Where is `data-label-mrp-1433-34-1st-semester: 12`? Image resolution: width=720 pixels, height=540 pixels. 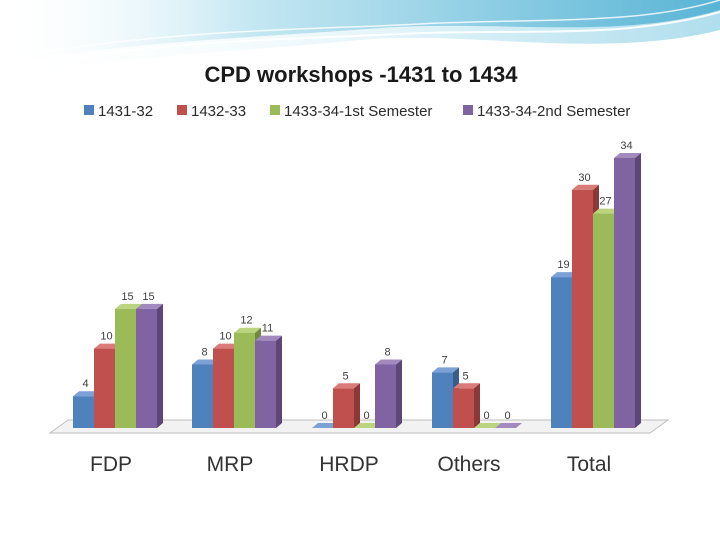 data-label-mrp-1433-34-1st-semester: 12 is located at coordinates (246, 321).